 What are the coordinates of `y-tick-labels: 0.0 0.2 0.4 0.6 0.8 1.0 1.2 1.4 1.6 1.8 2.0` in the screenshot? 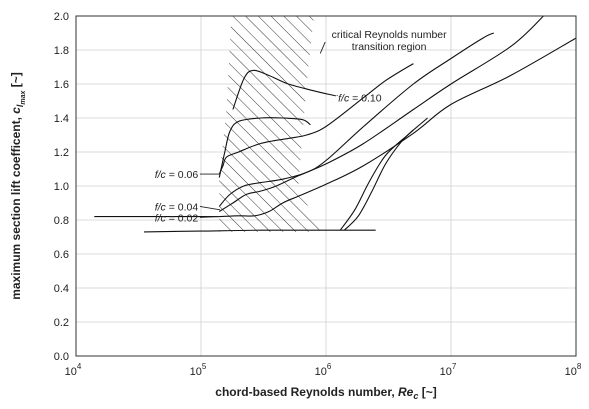 It's located at (61, 187).